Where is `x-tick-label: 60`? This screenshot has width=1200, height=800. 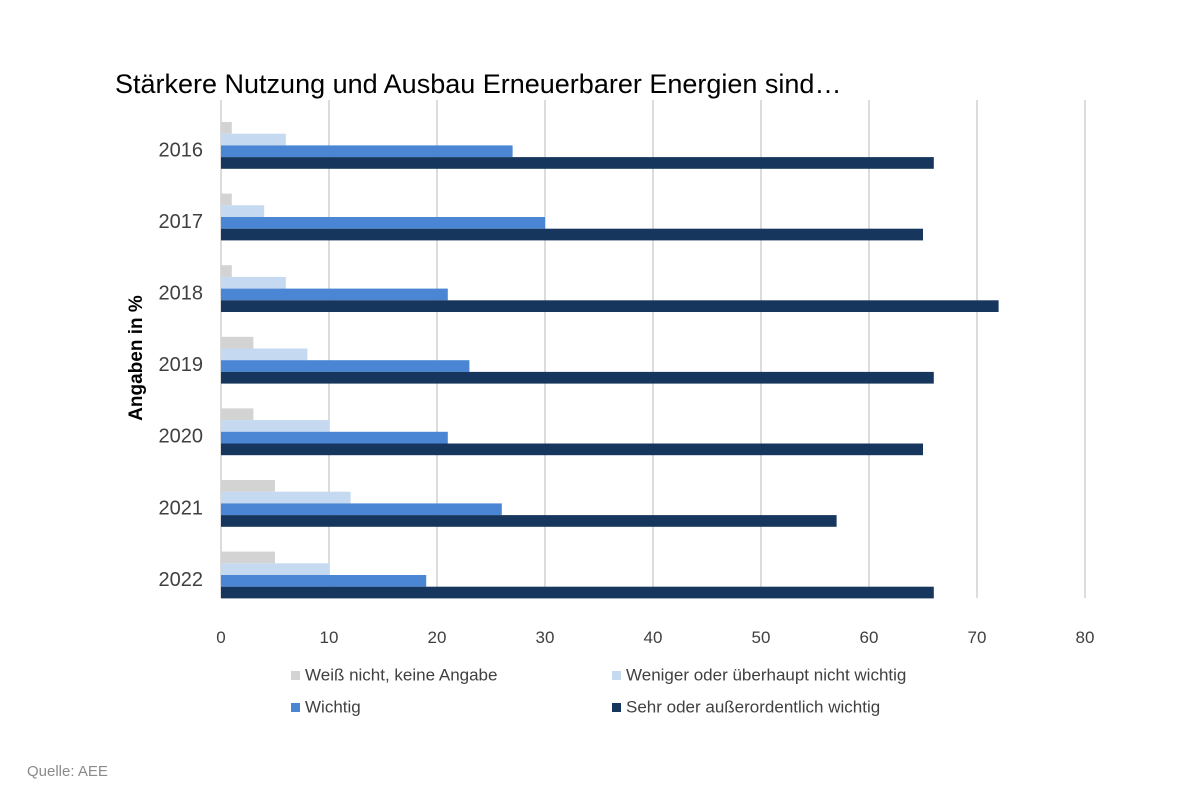 x-tick-label: 60 is located at coordinates (869, 637).